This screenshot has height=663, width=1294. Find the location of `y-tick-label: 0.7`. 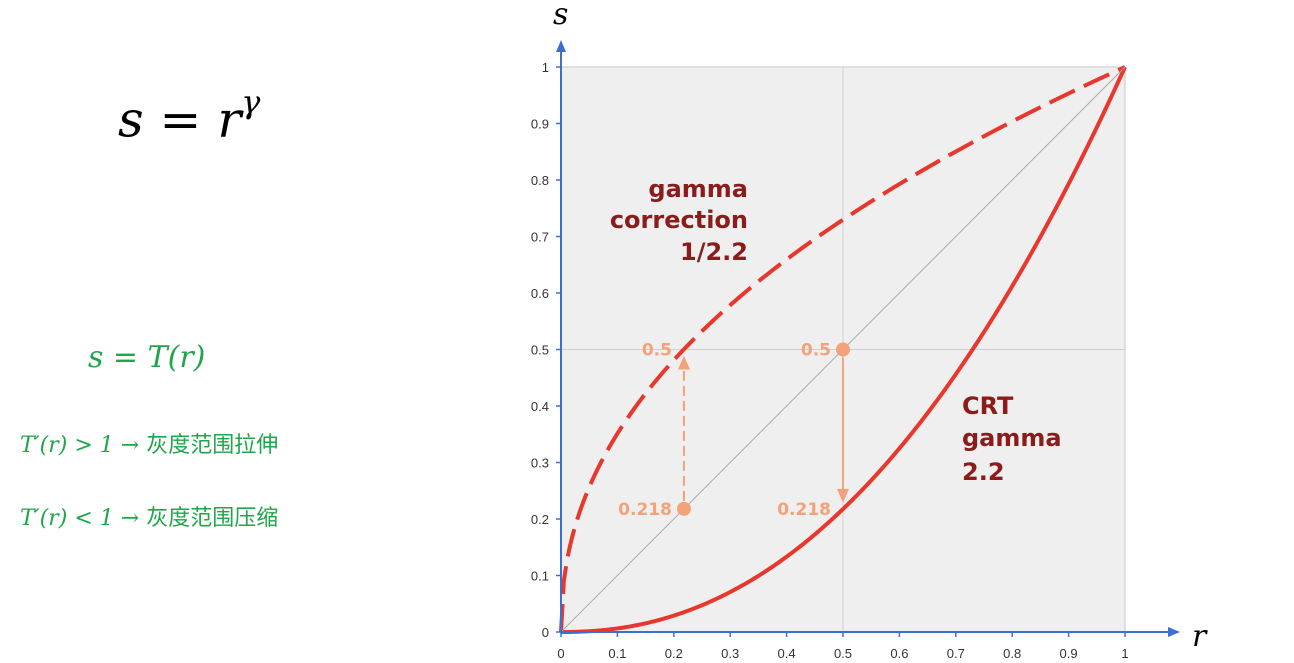

y-tick-label: 0.7 is located at coordinates (540, 237).